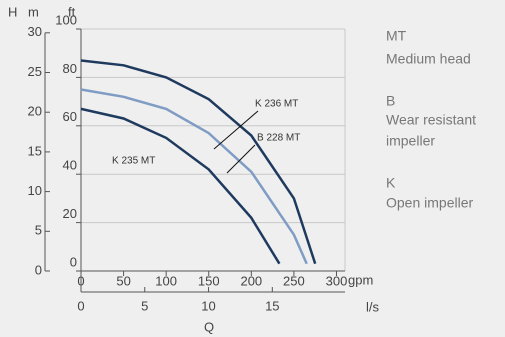 This screenshot has width=505, height=337. What do you see at coordinates (38, 269) in the screenshot?
I see `y2-tick-label: 0` at bounding box center [38, 269].